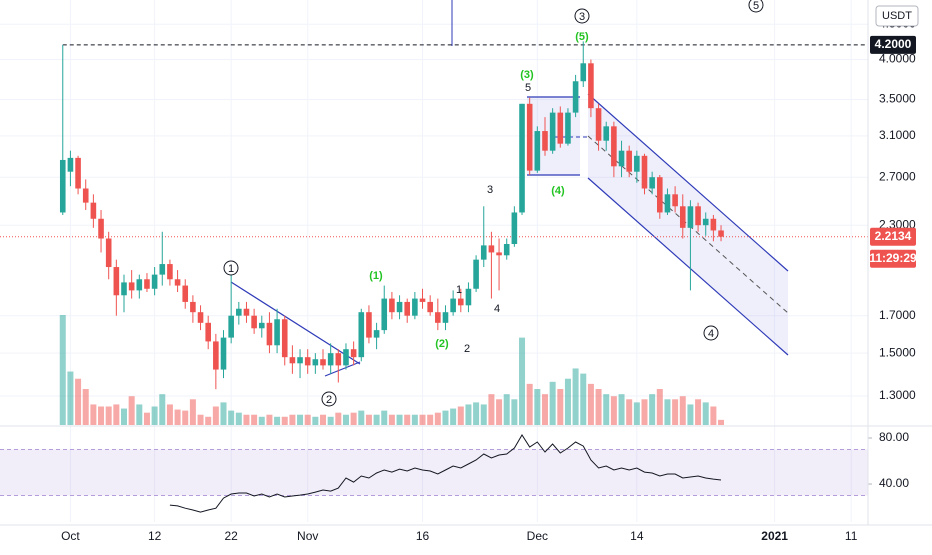 This screenshot has height=555, width=932. What do you see at coordinates (329, 400) in the screenshot?
I see `wave-label: 2` at bounding box center [329, 400].